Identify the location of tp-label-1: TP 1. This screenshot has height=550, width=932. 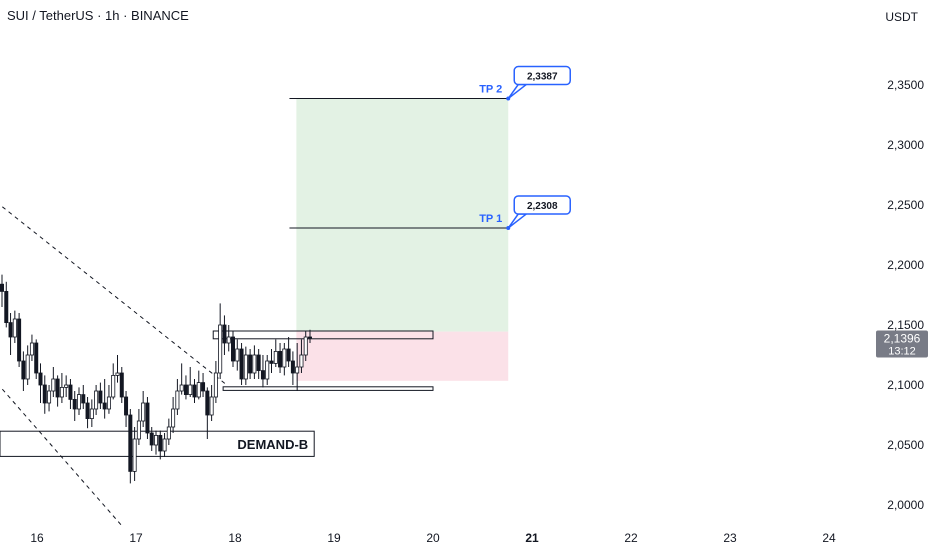
(490, 219).